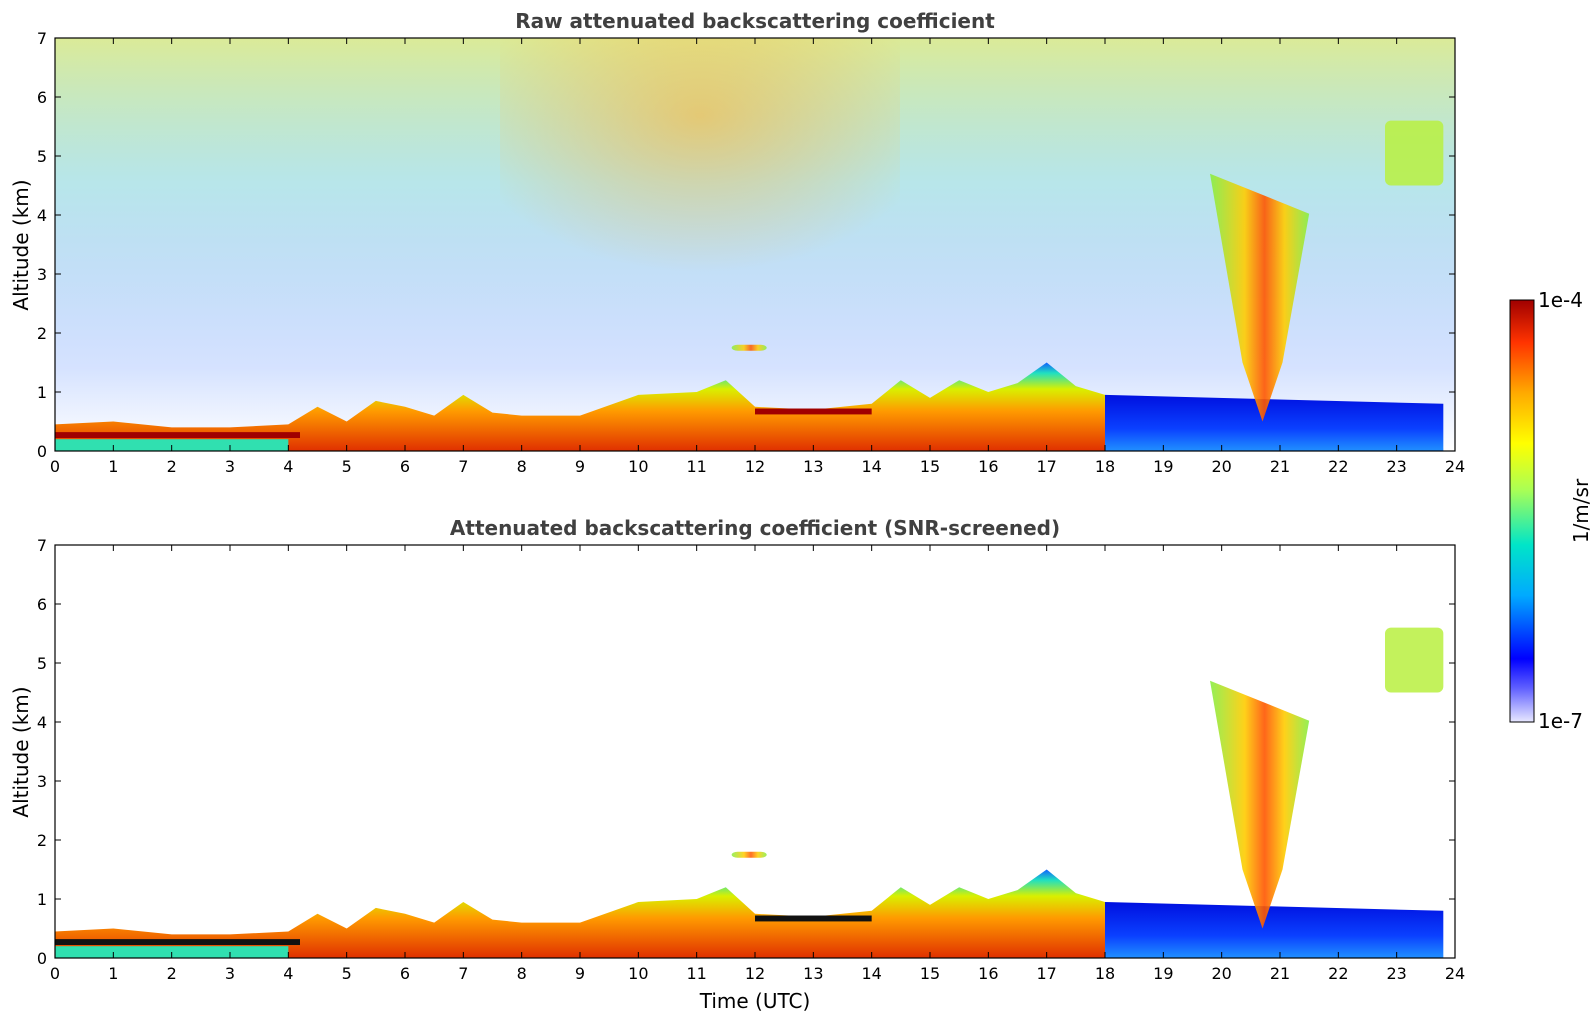 This screenshot has height=1020, width=1595. I want to click on snr-y-axis-label: Altitude (km), so click(21, 751).